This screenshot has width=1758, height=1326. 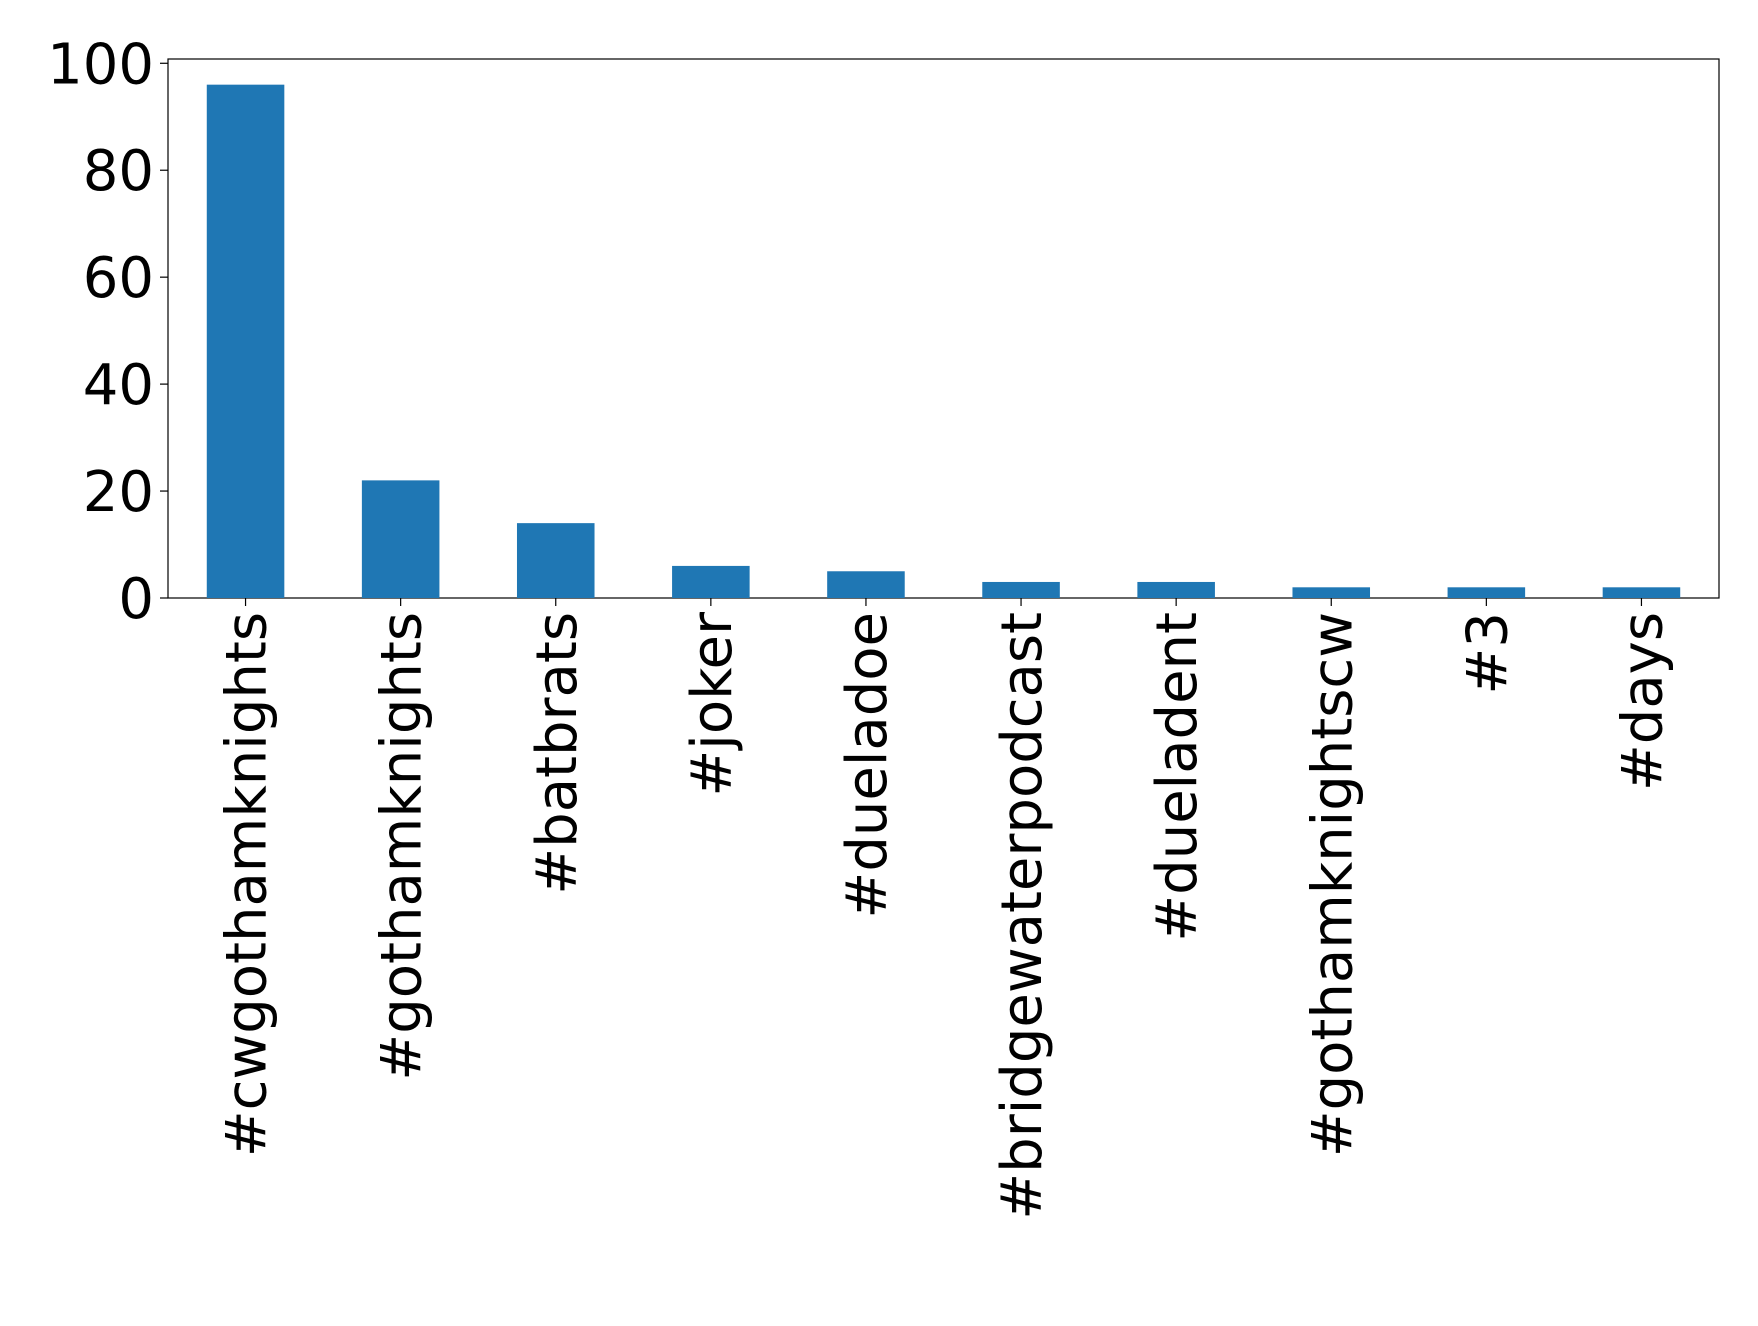 What do you see at coordinates (118, 171) in the screenshot?
I see `y-tick-label: 80` at bounding box center [118, 171].